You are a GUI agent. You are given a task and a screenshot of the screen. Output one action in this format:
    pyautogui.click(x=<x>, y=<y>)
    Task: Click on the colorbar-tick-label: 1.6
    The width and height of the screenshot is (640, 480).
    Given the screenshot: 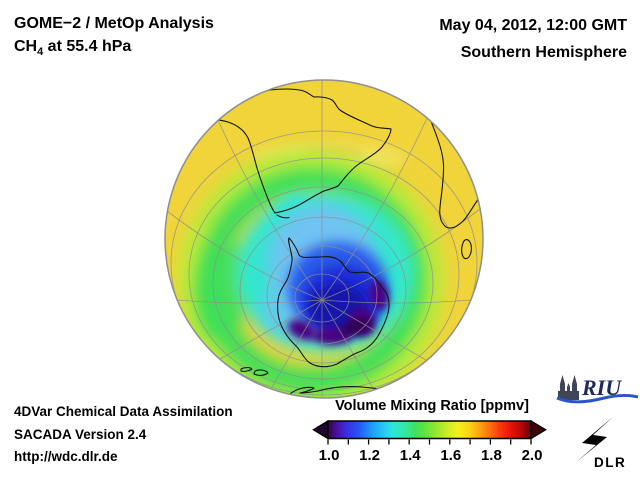 What is the action you would take?
    pyautogui.click(x=451, y=455)
    